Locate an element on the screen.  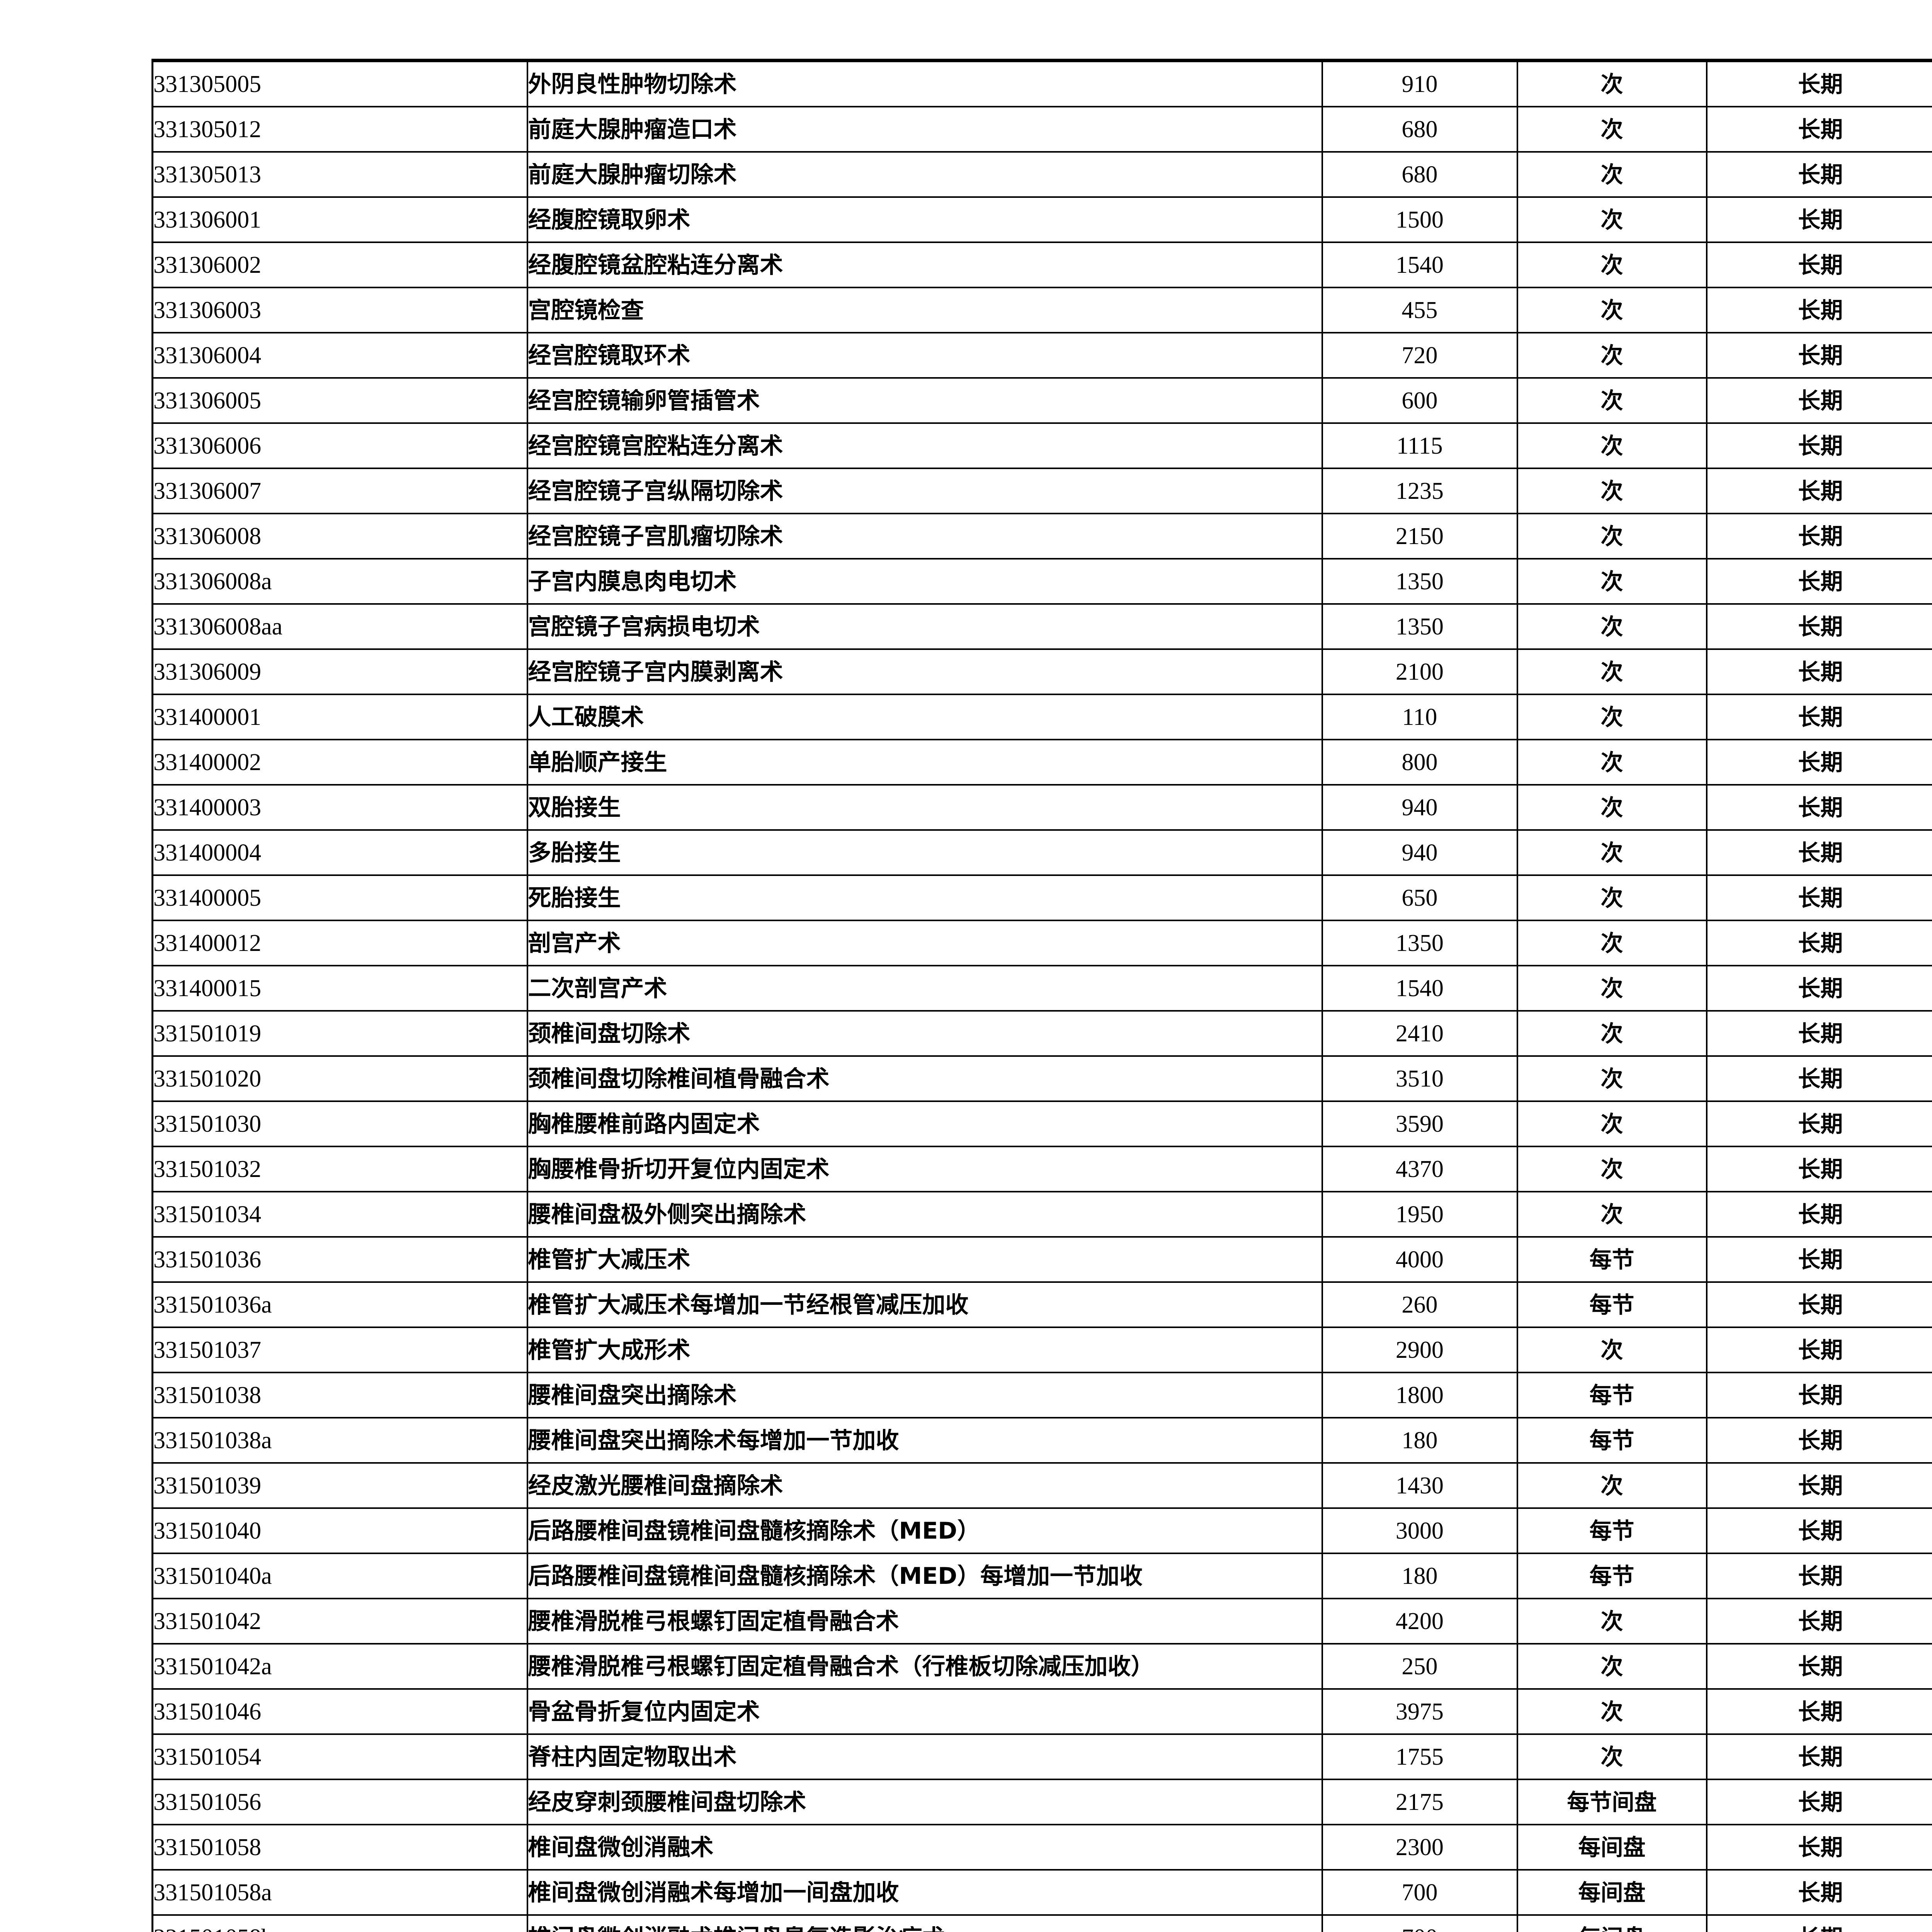
cell-service-name: 颈椎间盘切除椎间植骨融合术 is located at coordinates (925, 1078).